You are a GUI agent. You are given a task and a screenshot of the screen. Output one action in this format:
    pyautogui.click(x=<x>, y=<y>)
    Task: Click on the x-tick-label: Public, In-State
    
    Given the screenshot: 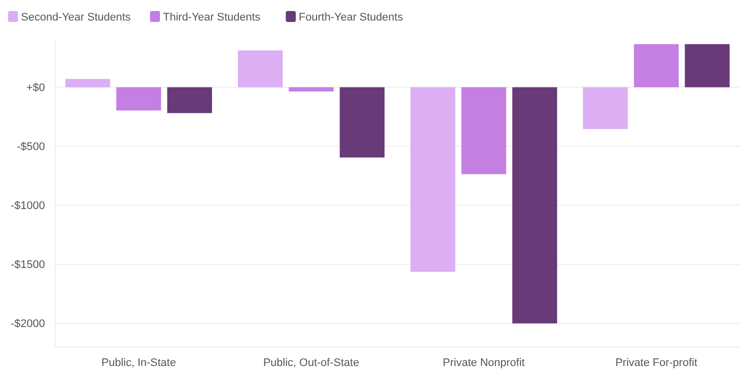 What is the action you would take?
    pyautogui.click(x=138, y=362)
    